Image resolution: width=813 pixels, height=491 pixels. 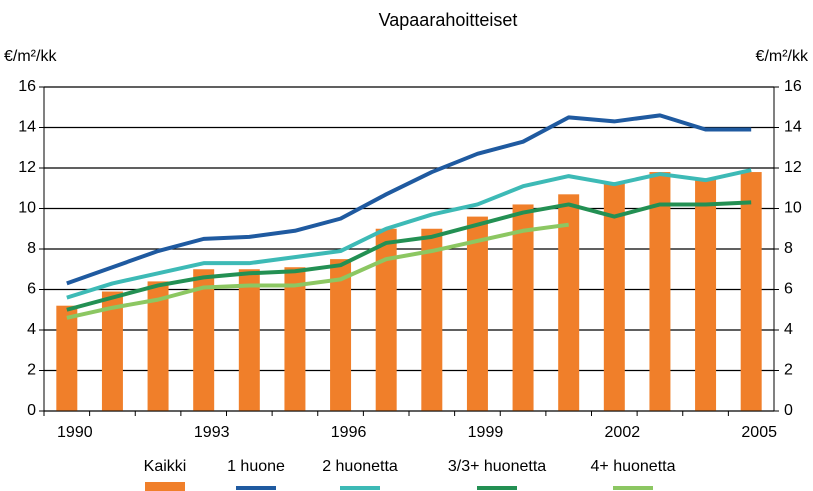 I want to click on legend-label: 1 huone, so click(x=256, y=466).